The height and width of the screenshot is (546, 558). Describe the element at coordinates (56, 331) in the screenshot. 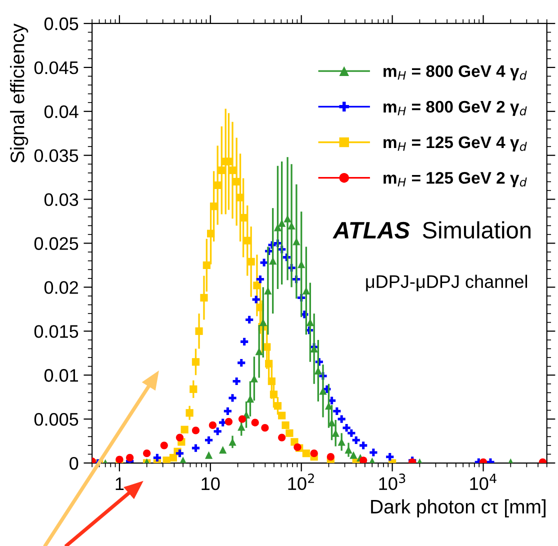

I see `y-tick-label: 0.015` at that location.